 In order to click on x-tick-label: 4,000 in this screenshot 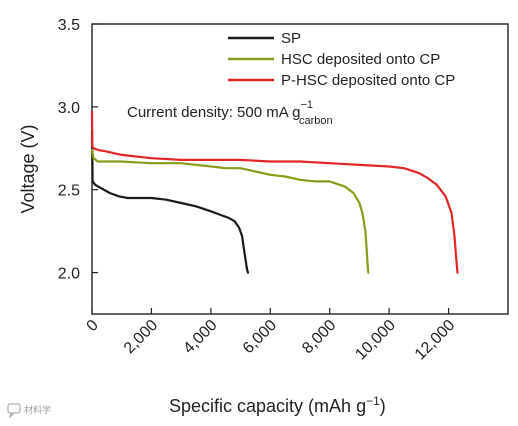, I will do `click(200, 337)`.